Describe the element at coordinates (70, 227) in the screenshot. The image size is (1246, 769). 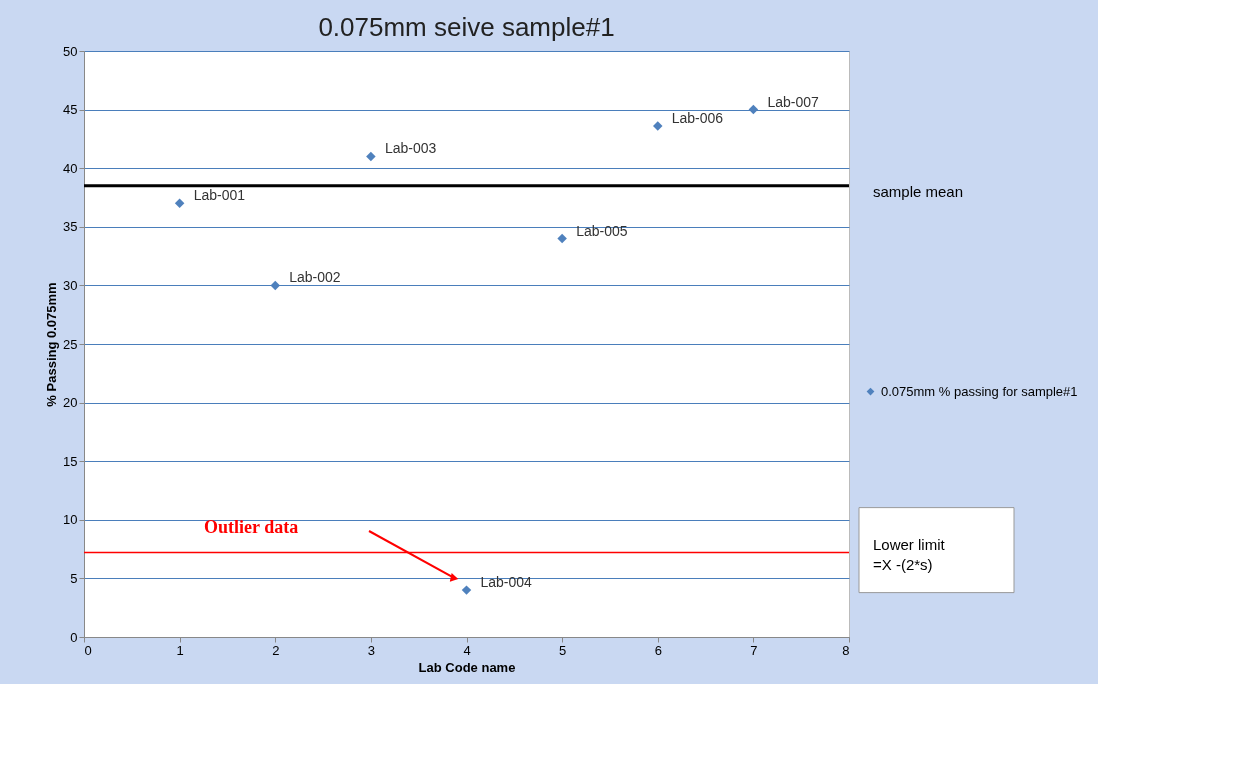
I see `y-tick-label: 35` at that location.